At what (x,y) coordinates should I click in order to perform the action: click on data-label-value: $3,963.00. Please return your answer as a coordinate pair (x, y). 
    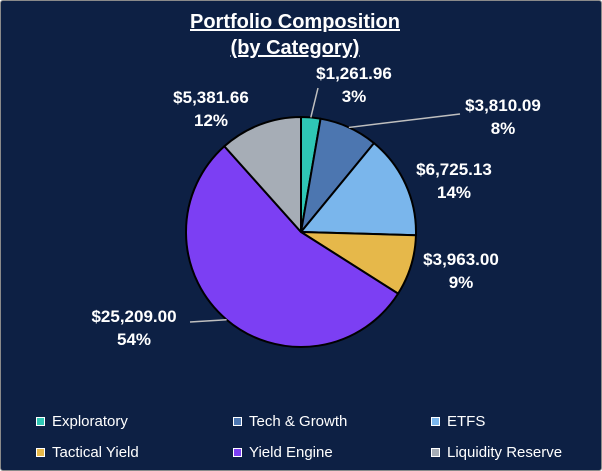
    Looking at the image, I should click on (461, 259).